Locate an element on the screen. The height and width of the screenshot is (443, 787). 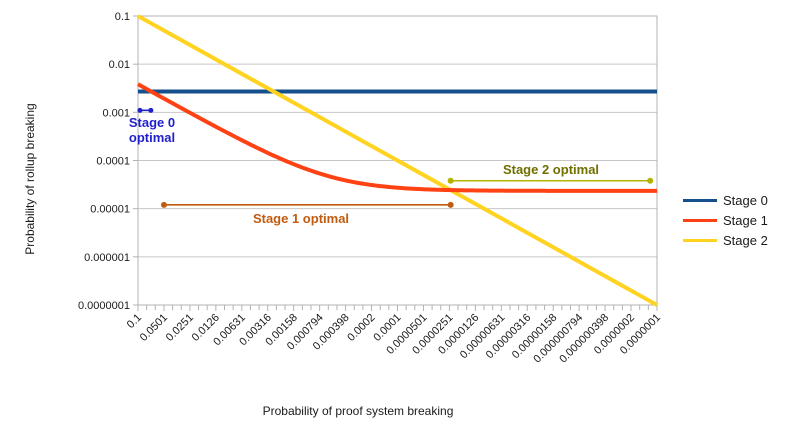
stage0-optimal-dot-start is located at coordinates (140, 110).